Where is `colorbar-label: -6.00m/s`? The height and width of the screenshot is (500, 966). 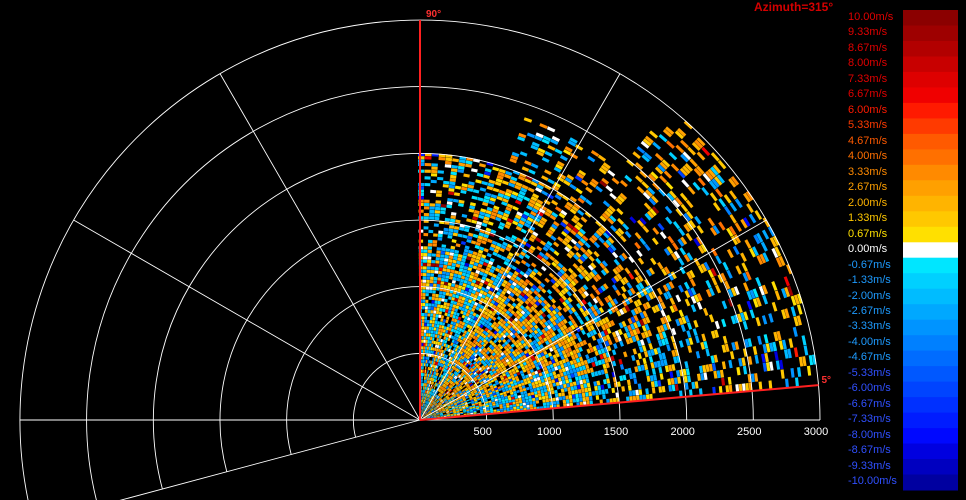 colorbar-label: -6.00m/s is located at coordinates (869, 388).